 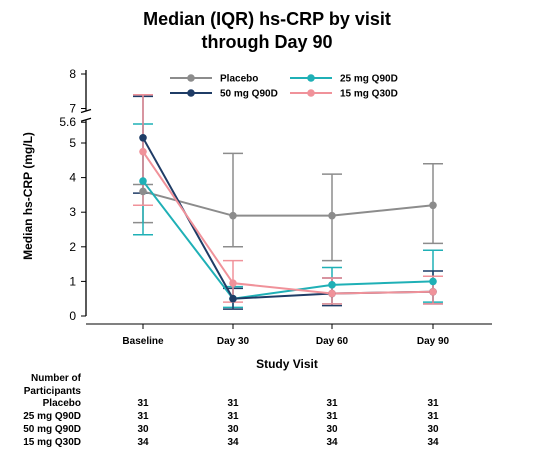 I want to click on y-tick-label: 4, so click(x=72, y=178).